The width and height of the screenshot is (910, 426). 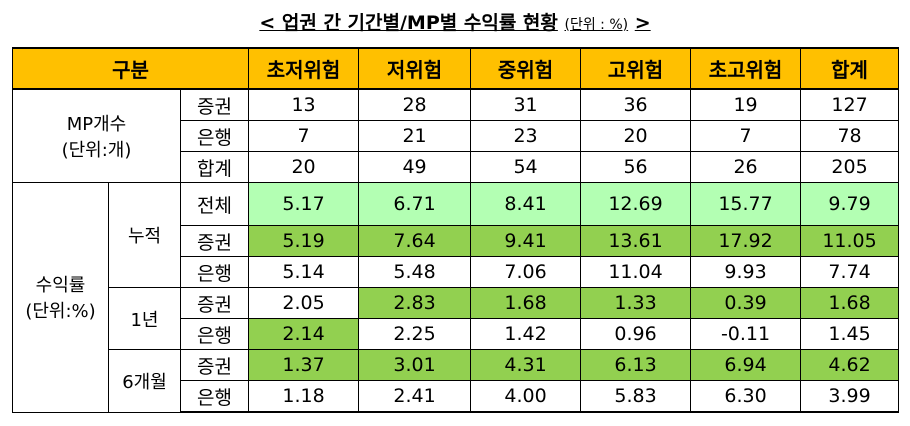 What do you see at coordinates (415, 303) in the screenshot?
I see `value-cell: 2.83` at bounding box center [415, 303].